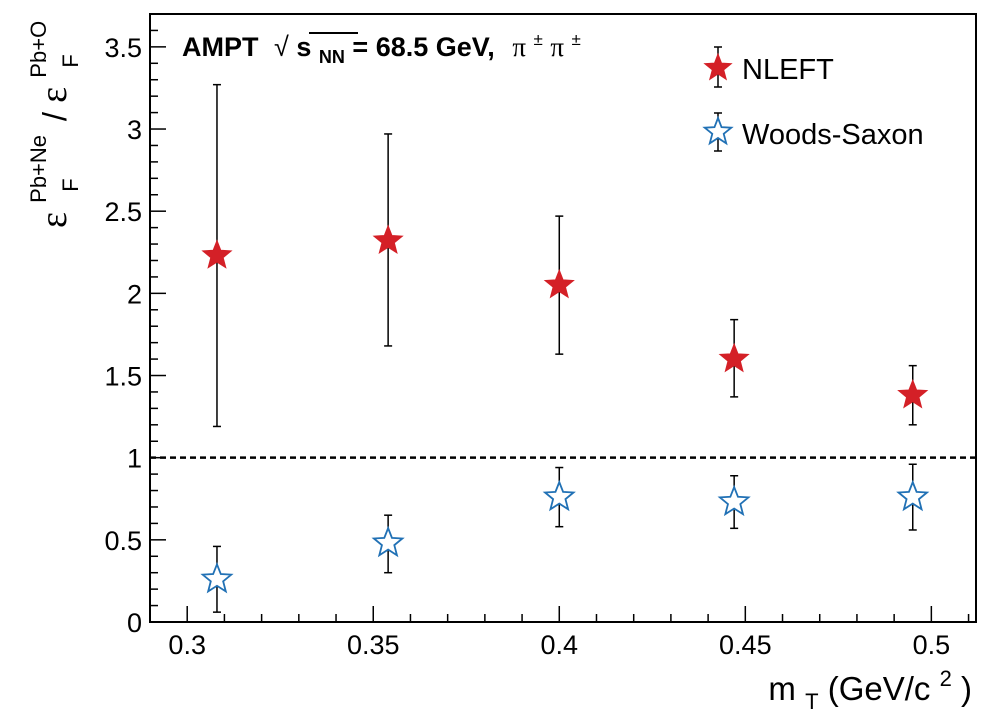 The image size is (997, 715). Describe the element at coordinates (70, 60) in the screenshot. I see `y-axis-title-den-sub: F` at that location.